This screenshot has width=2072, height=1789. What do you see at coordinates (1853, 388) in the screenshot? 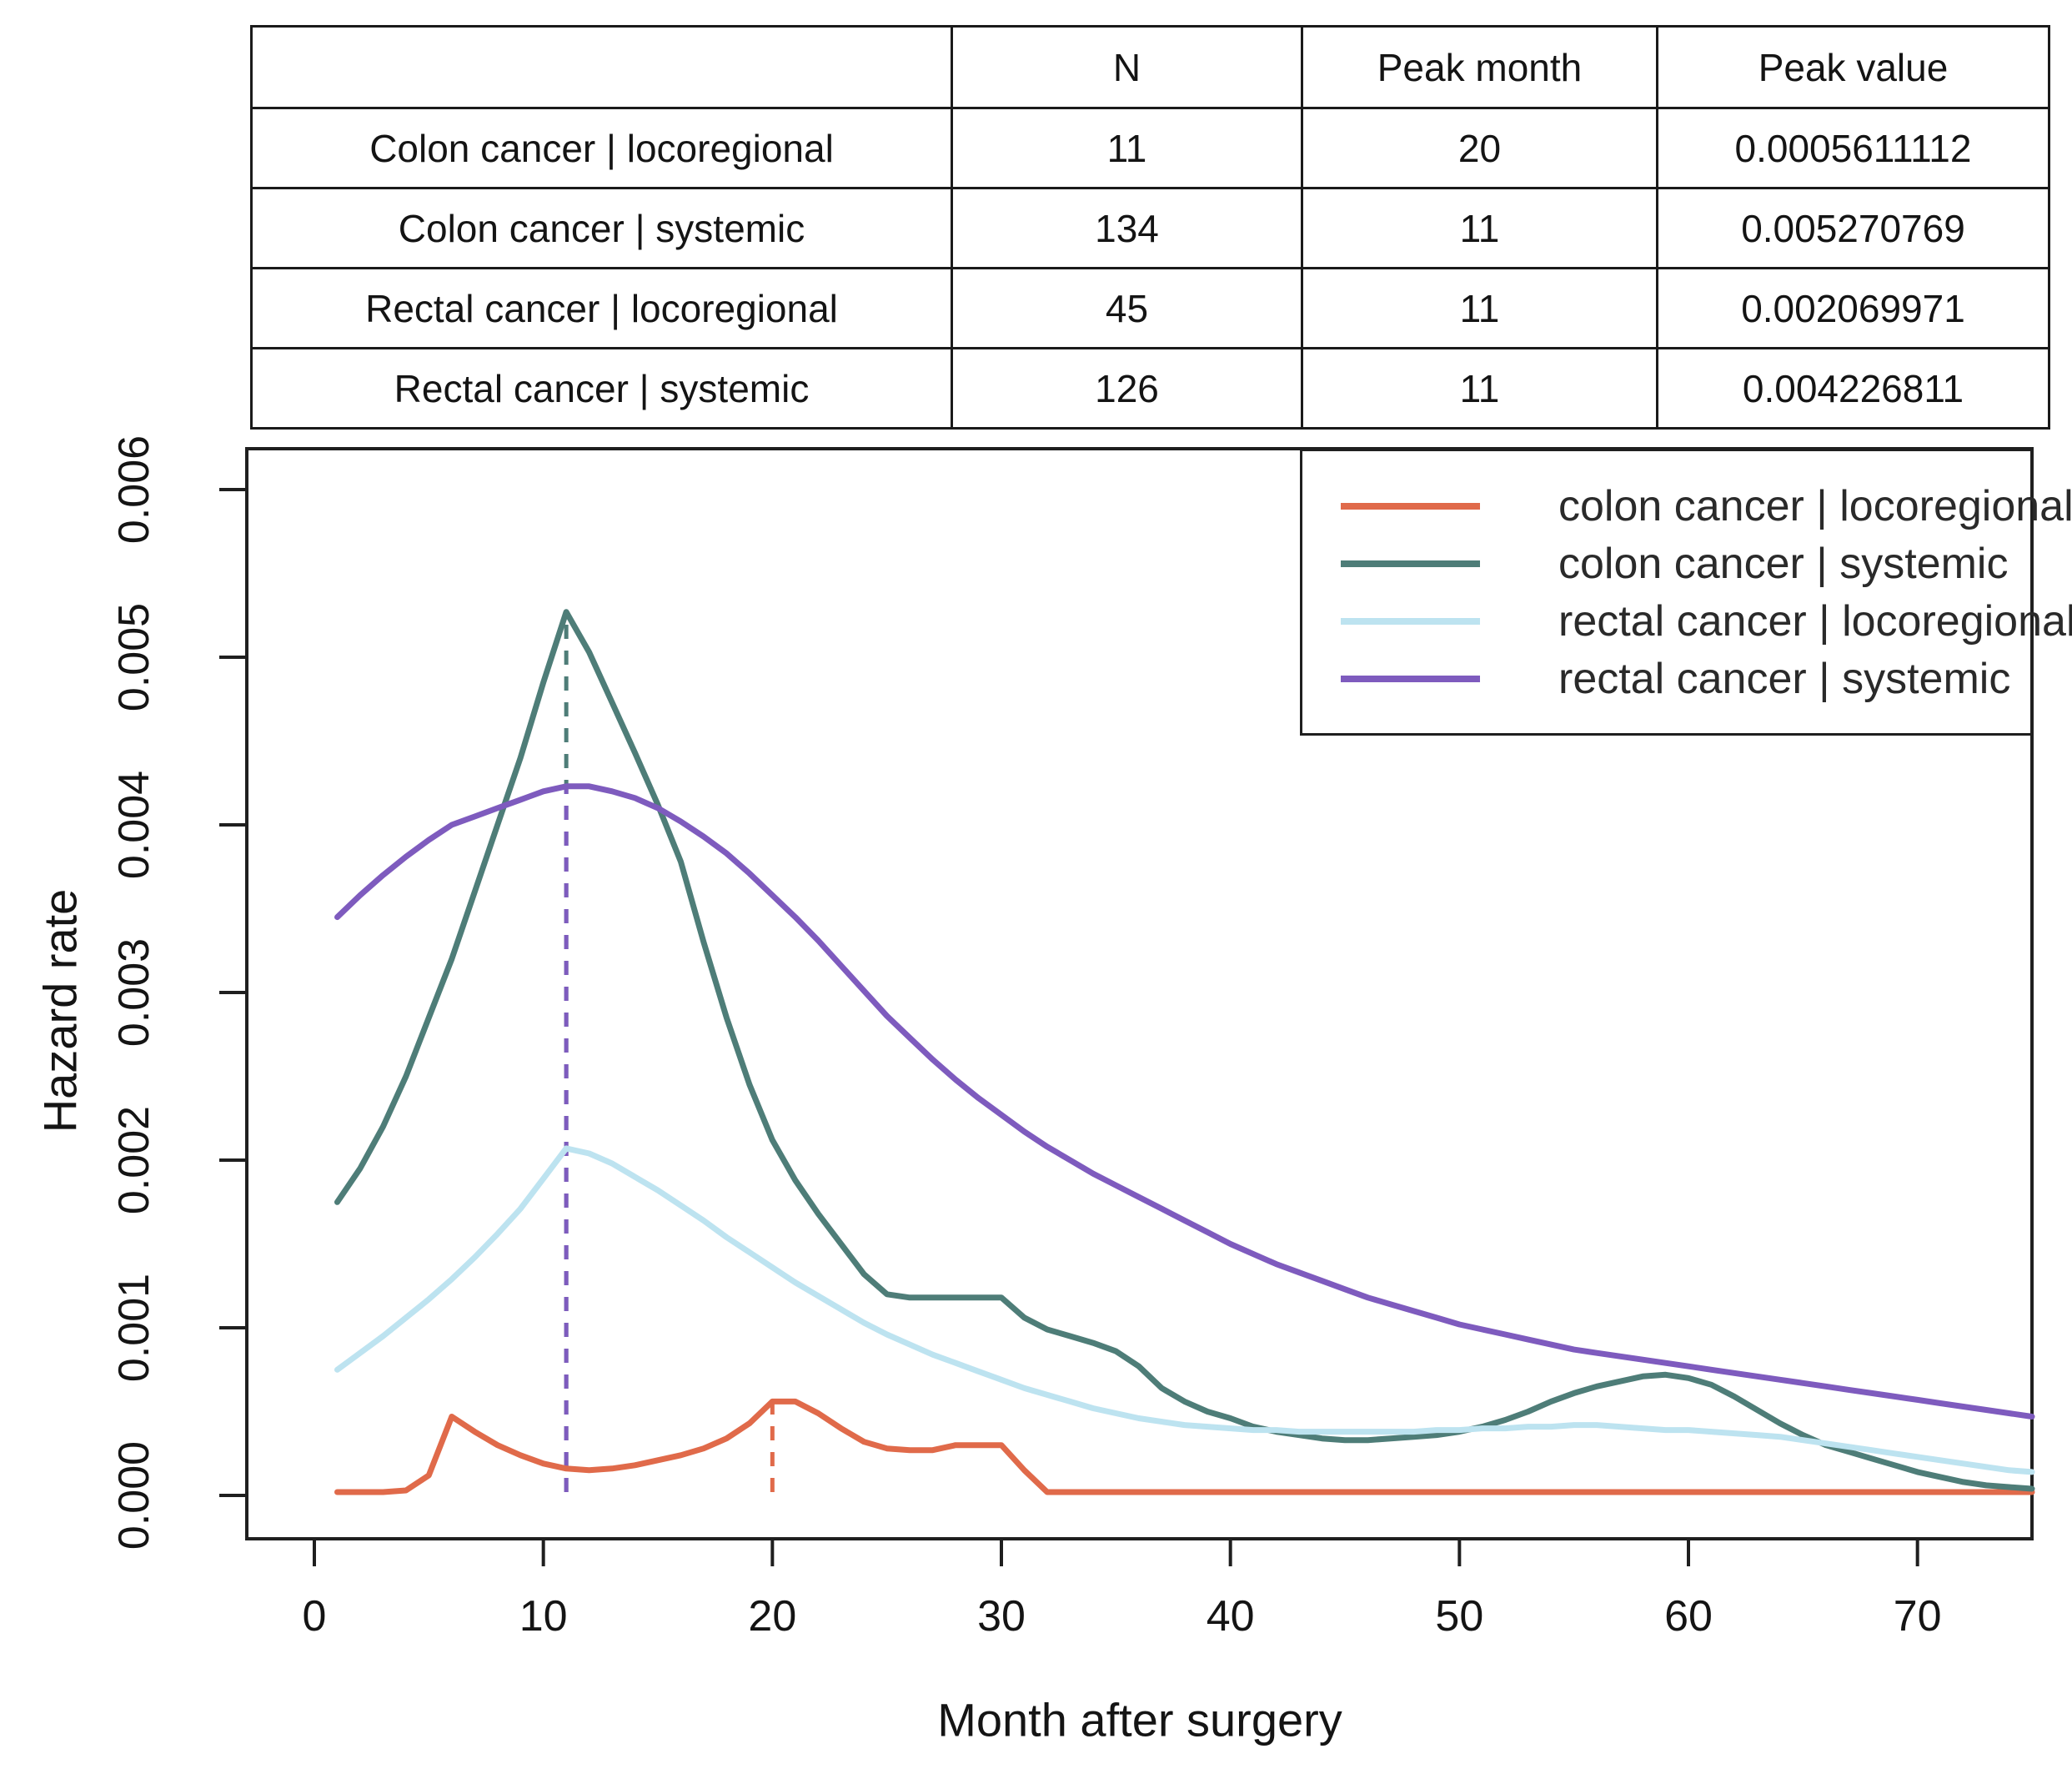
I see `row-peak-value: 0.004226811` at bounding box center [1853, 388].